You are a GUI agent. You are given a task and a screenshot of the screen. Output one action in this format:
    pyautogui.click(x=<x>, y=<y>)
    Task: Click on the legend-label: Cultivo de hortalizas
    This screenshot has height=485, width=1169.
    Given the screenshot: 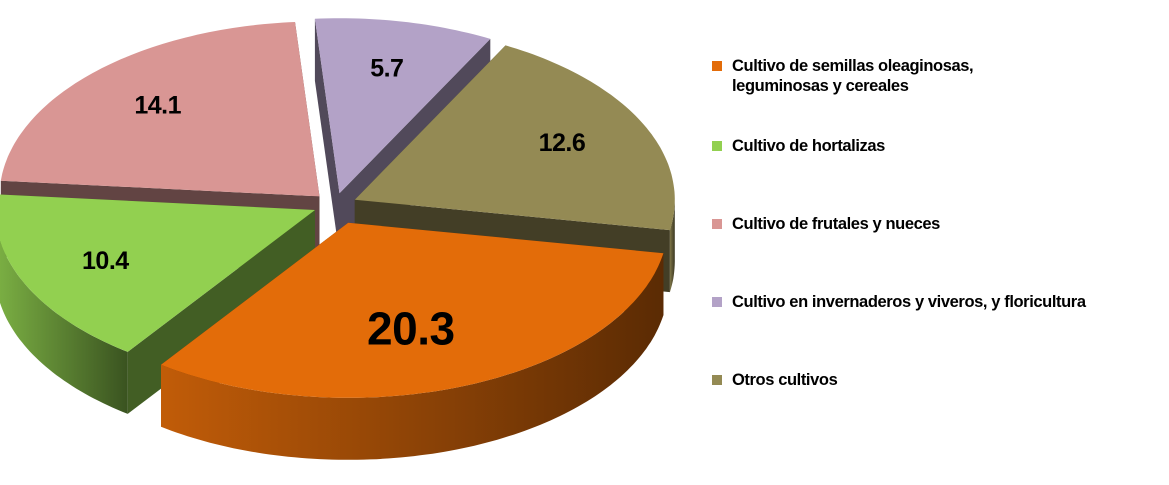 What is the action you would take?
    pyautogui.click(x=808, y=146)
    